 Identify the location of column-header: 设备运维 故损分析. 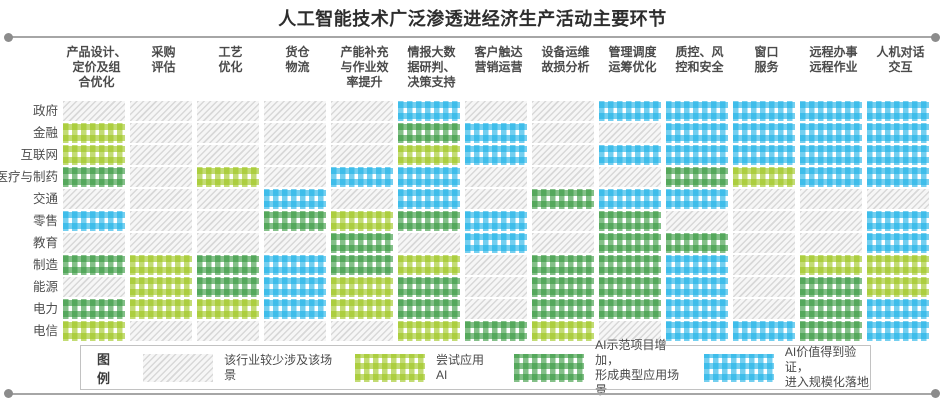
(565, 59).